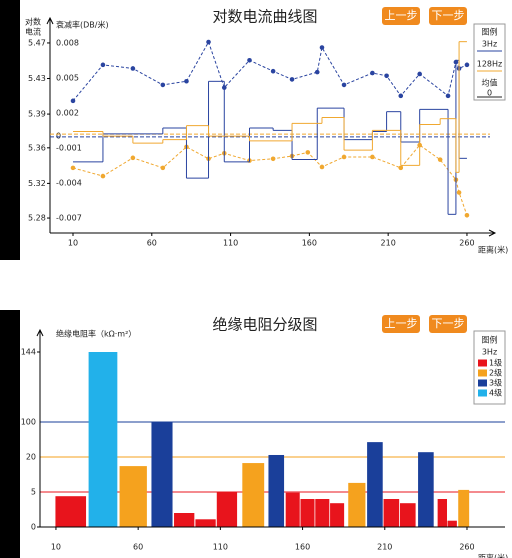 The width and height of the screenshot is (512, 558). I want to click on x-tick-label: 10, so click(56, 547).